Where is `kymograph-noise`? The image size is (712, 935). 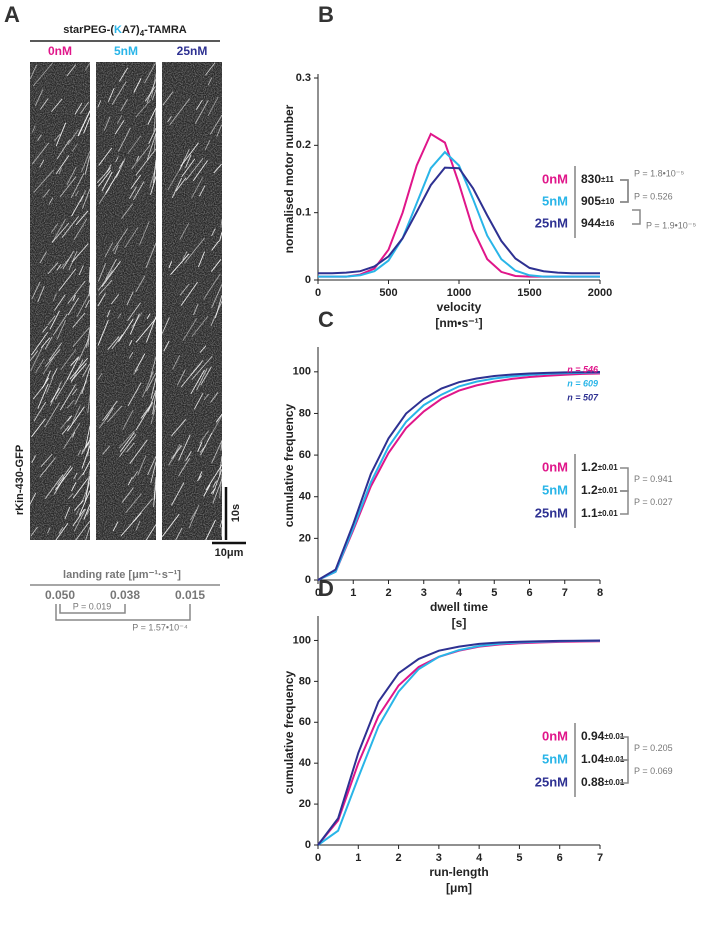
kymograph-noise is located at coordinates (126, 301).